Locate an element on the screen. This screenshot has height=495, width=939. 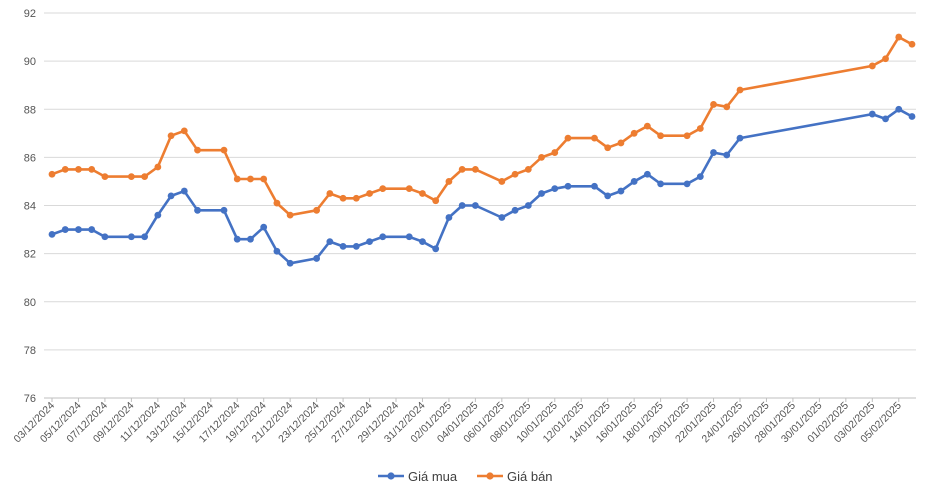
y-tick-label: 84 is located at coordinates (30, 207).